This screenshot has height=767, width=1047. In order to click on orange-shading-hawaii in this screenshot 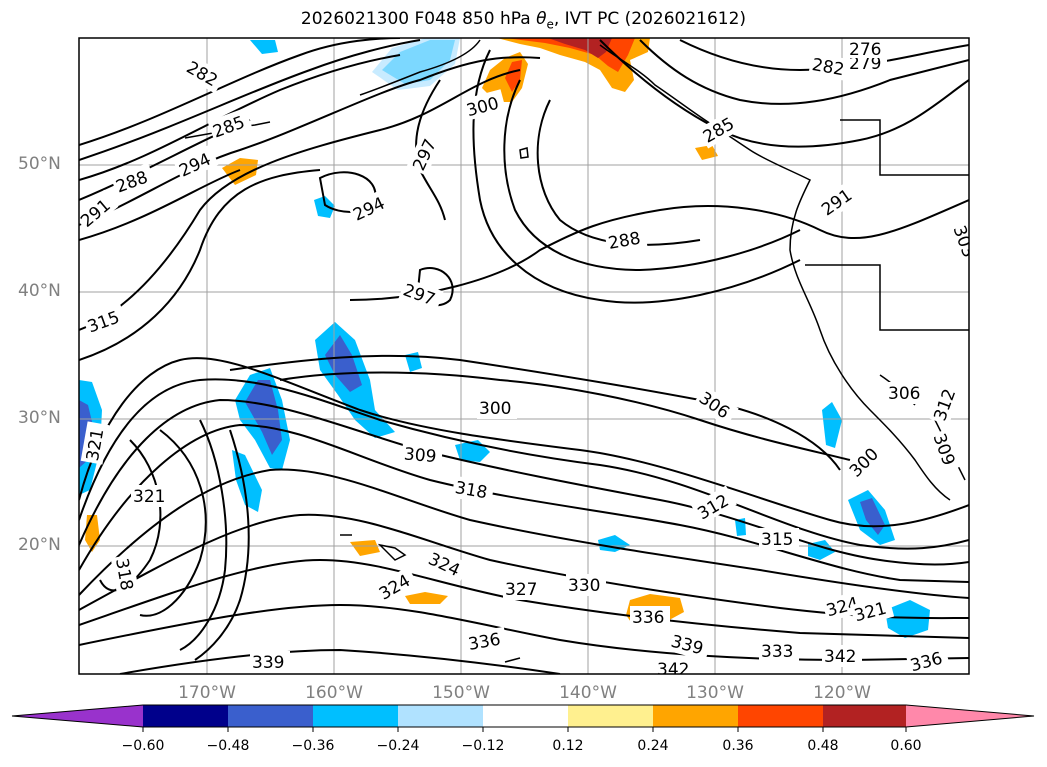, I will do `click(426, 598)`.